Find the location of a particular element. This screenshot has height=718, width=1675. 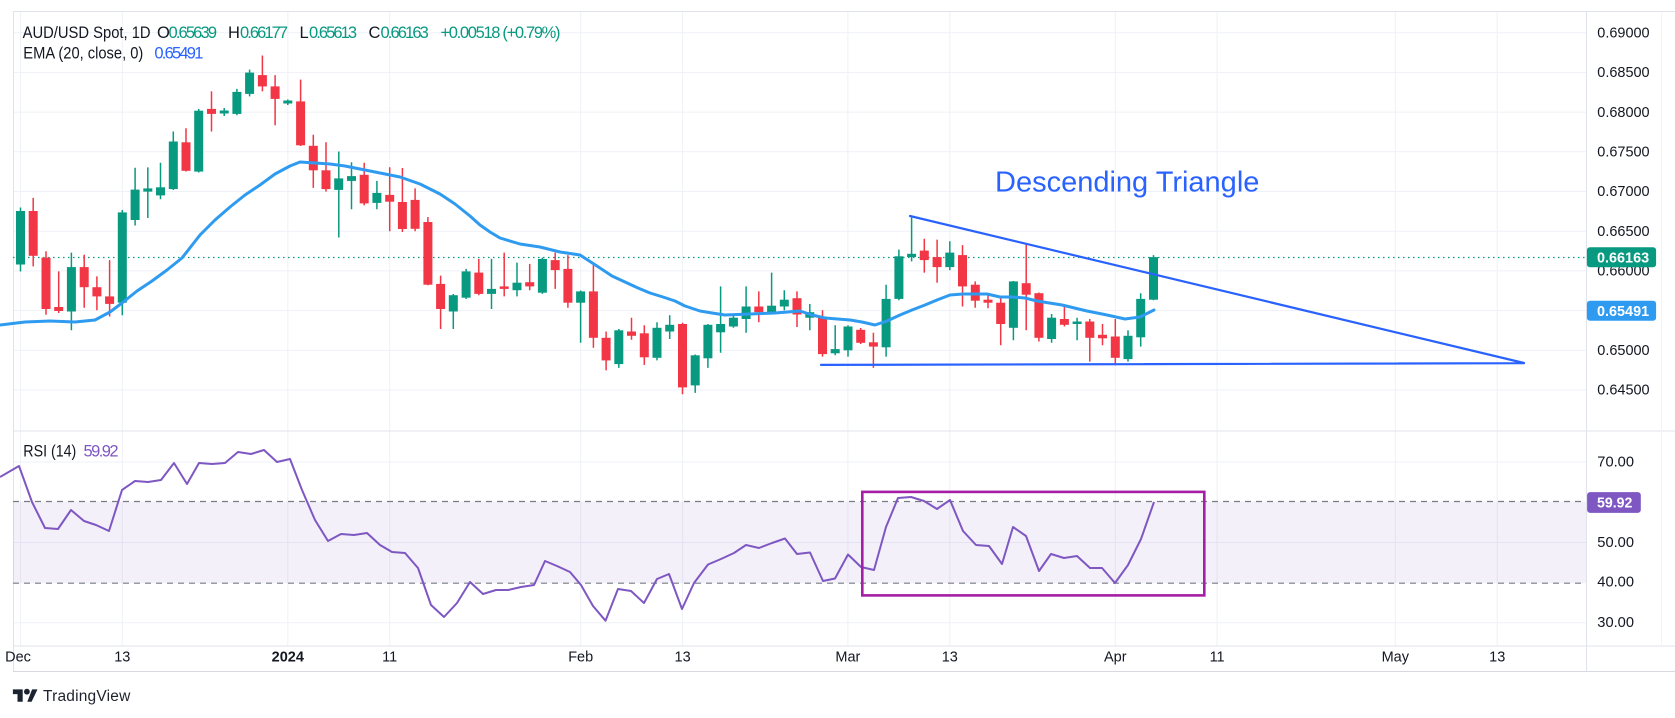

svg-text: 0.67500 is located at coordinates (1623, 151).